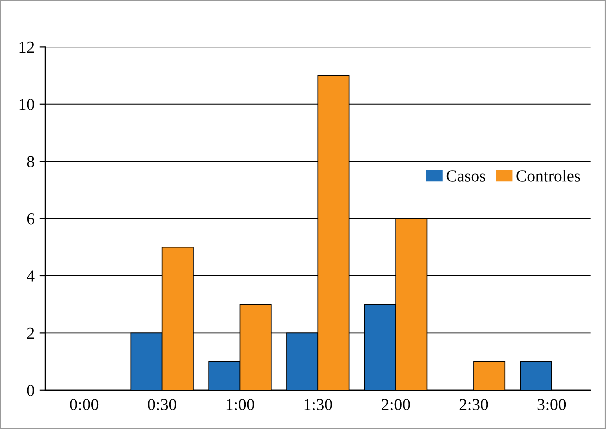 Image resolution: width=606 pixels, height=429 pixels. Describe the element at coordinates (27, 47) in the screenshot. I see `y-tick-label: 12` at that location.